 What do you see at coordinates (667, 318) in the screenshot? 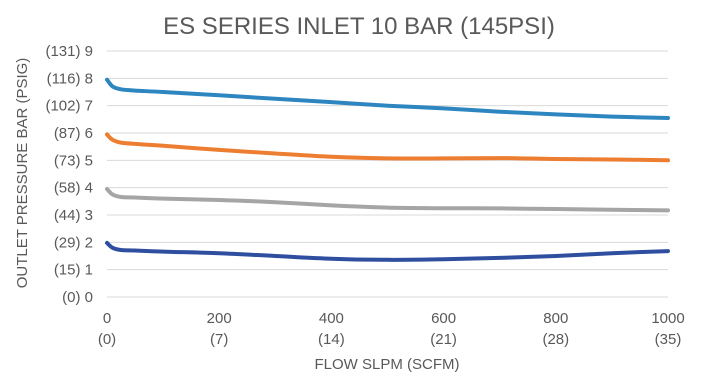
I see `x-tick-label: 1000` at bounding box center [667, 318].